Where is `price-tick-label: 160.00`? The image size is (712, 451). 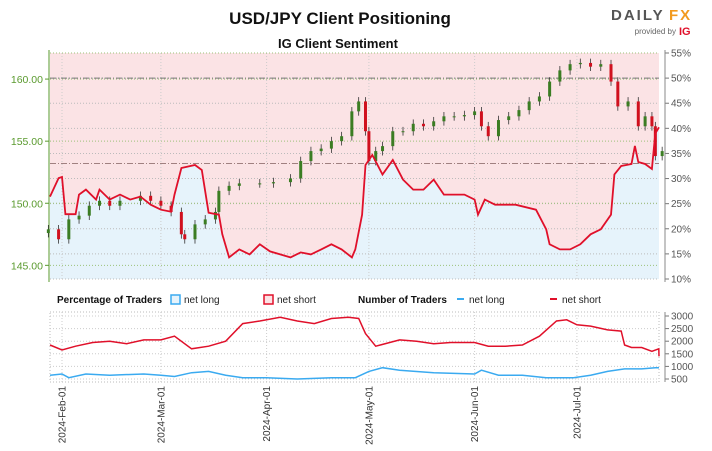 price-tick-label: 160.00 is located at coordinates (27, 80).